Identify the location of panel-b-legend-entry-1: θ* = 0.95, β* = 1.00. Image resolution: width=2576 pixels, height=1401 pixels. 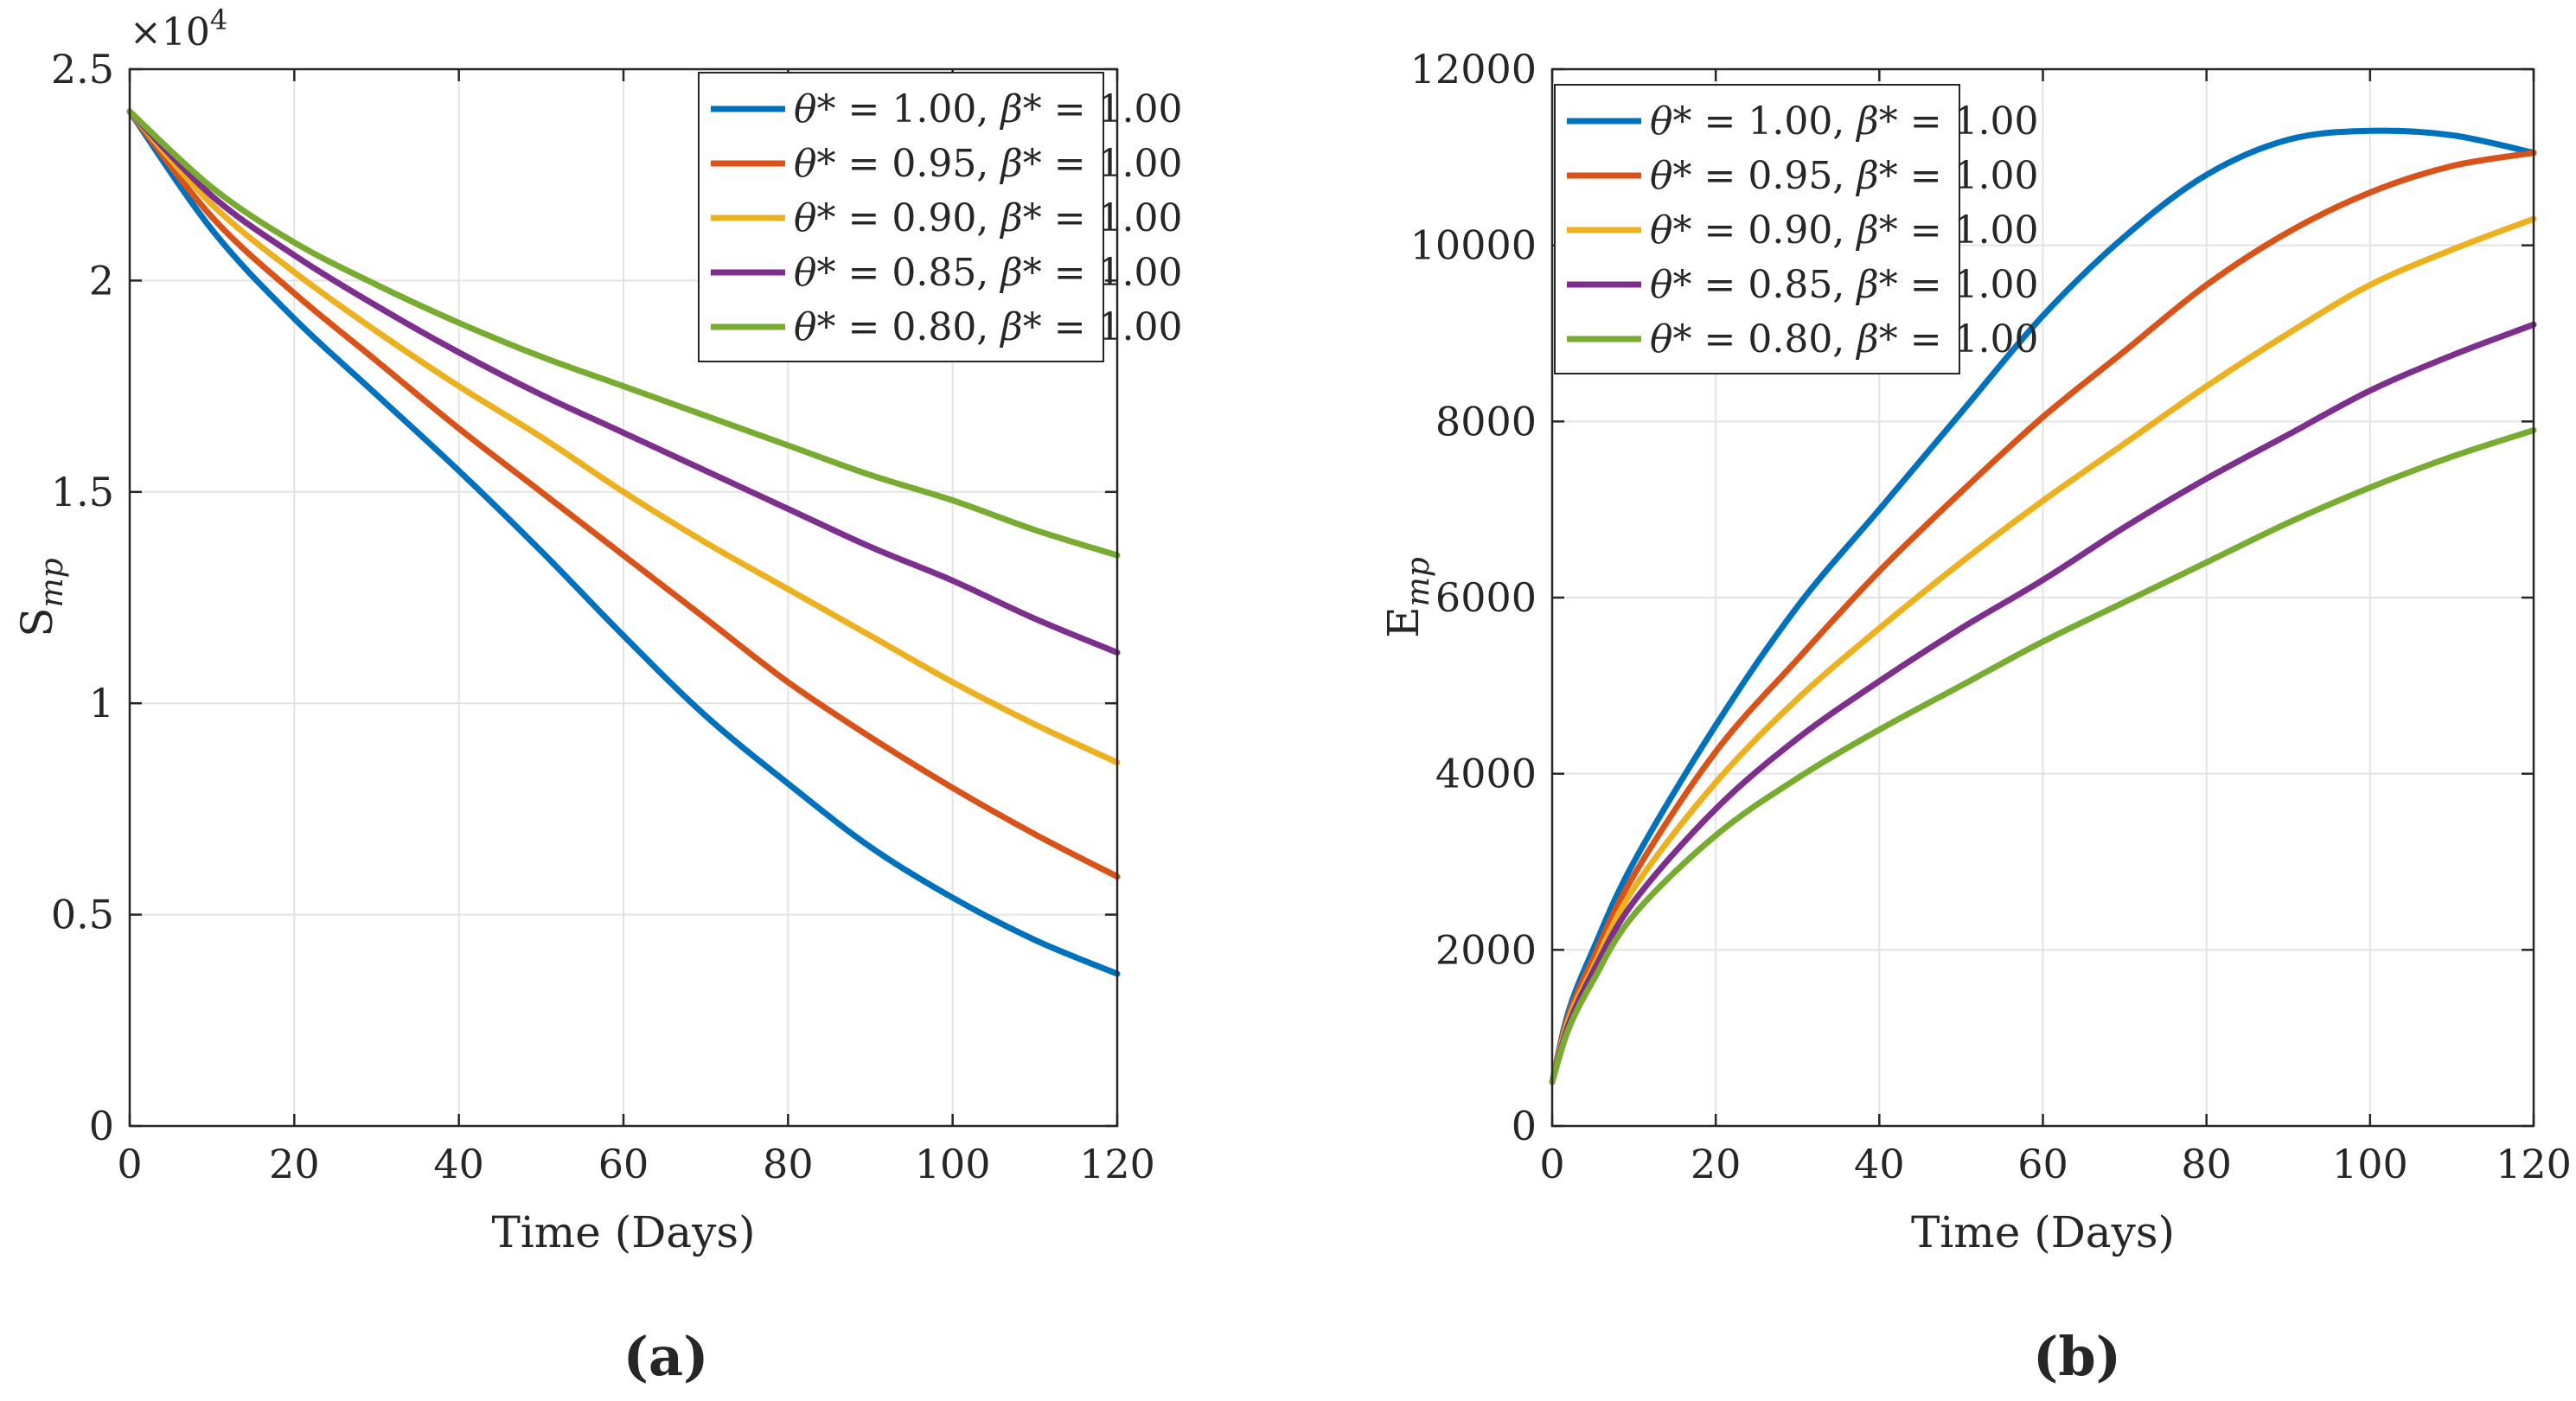
(1845, 176).